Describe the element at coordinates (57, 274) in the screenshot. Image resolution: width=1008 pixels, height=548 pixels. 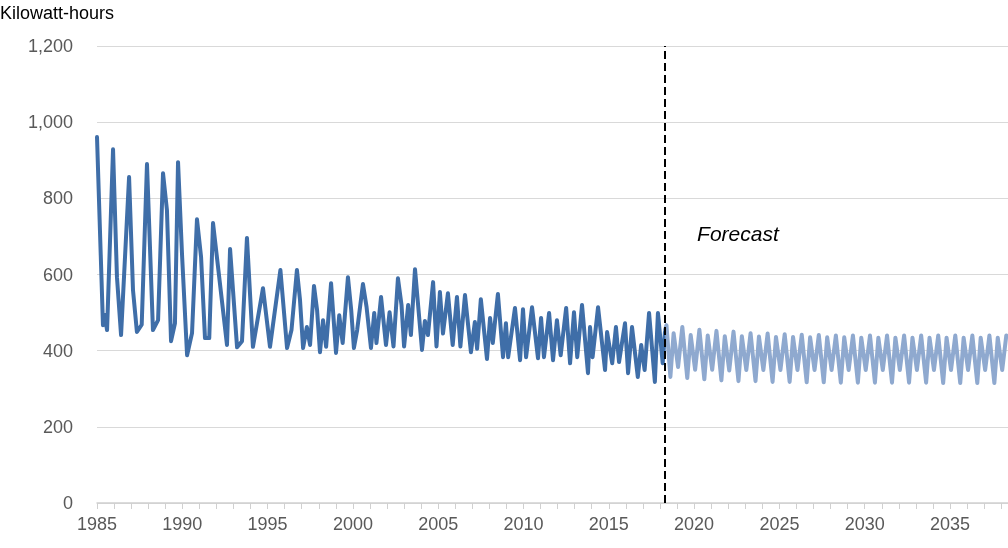
I see `y-tick-label: 600` at that location.